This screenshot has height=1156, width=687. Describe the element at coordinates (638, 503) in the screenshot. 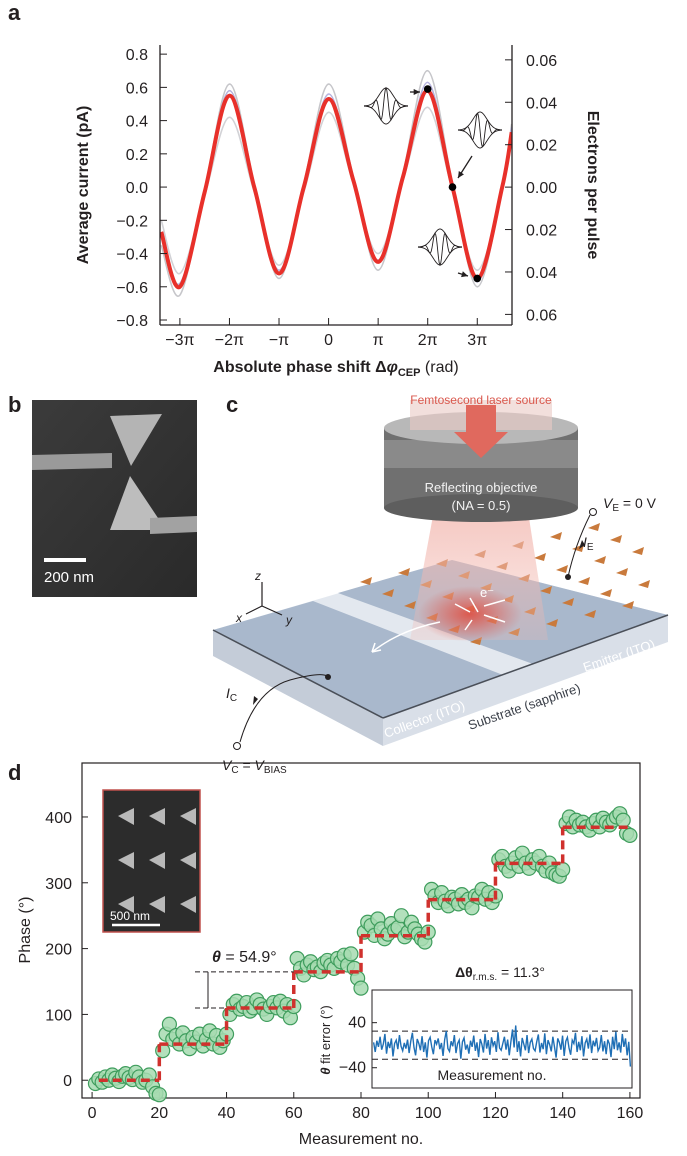

I see `text: = 0 V` at that location.